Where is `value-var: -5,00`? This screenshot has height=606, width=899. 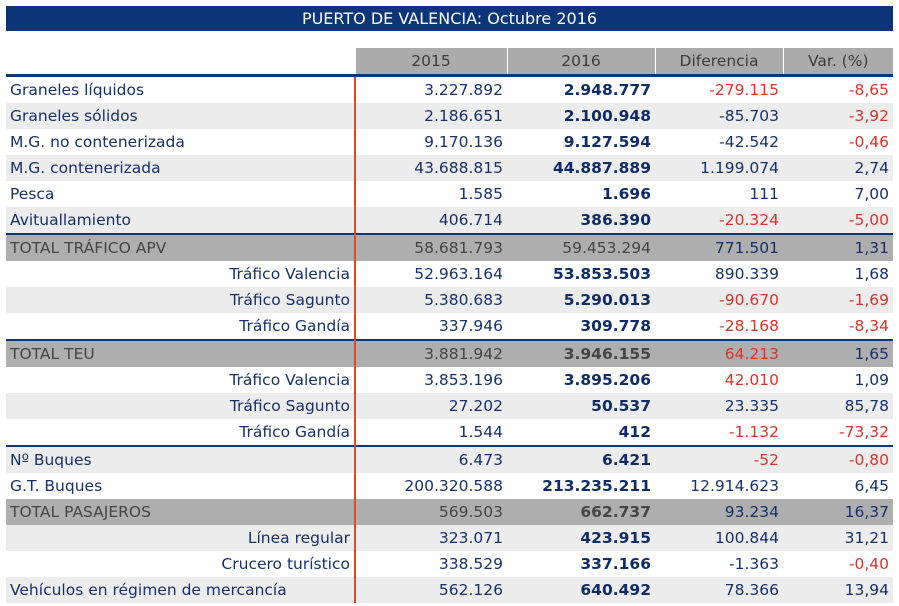
value-var: -5,00 is located at coordinates (838, 220).